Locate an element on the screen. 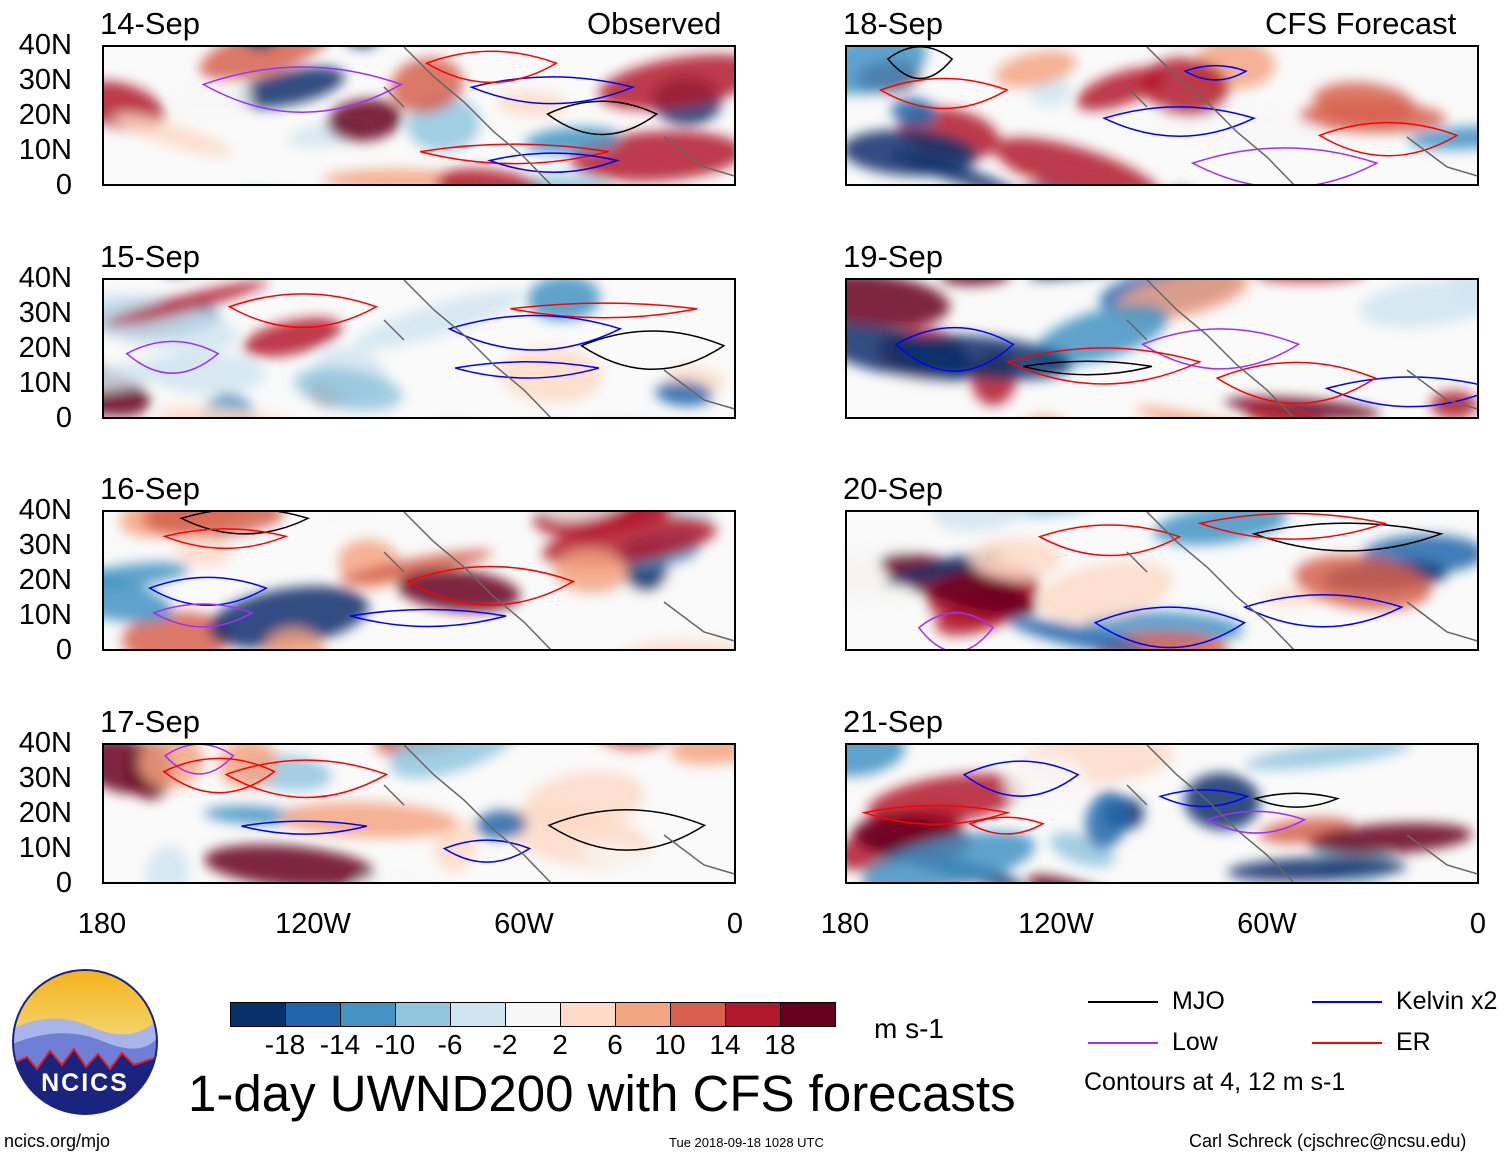 The width and height of the screenshot is (1510, 1157). colorbar-label: 10 is located at coordinates (670, 1044).